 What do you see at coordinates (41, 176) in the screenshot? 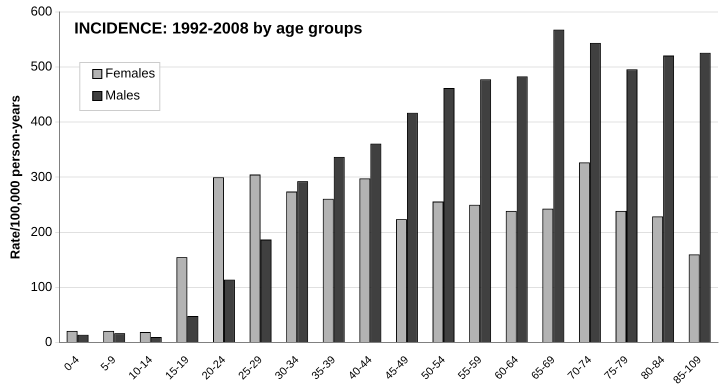
I see `y-tick-label: 300` at bounding box center [41, 176].